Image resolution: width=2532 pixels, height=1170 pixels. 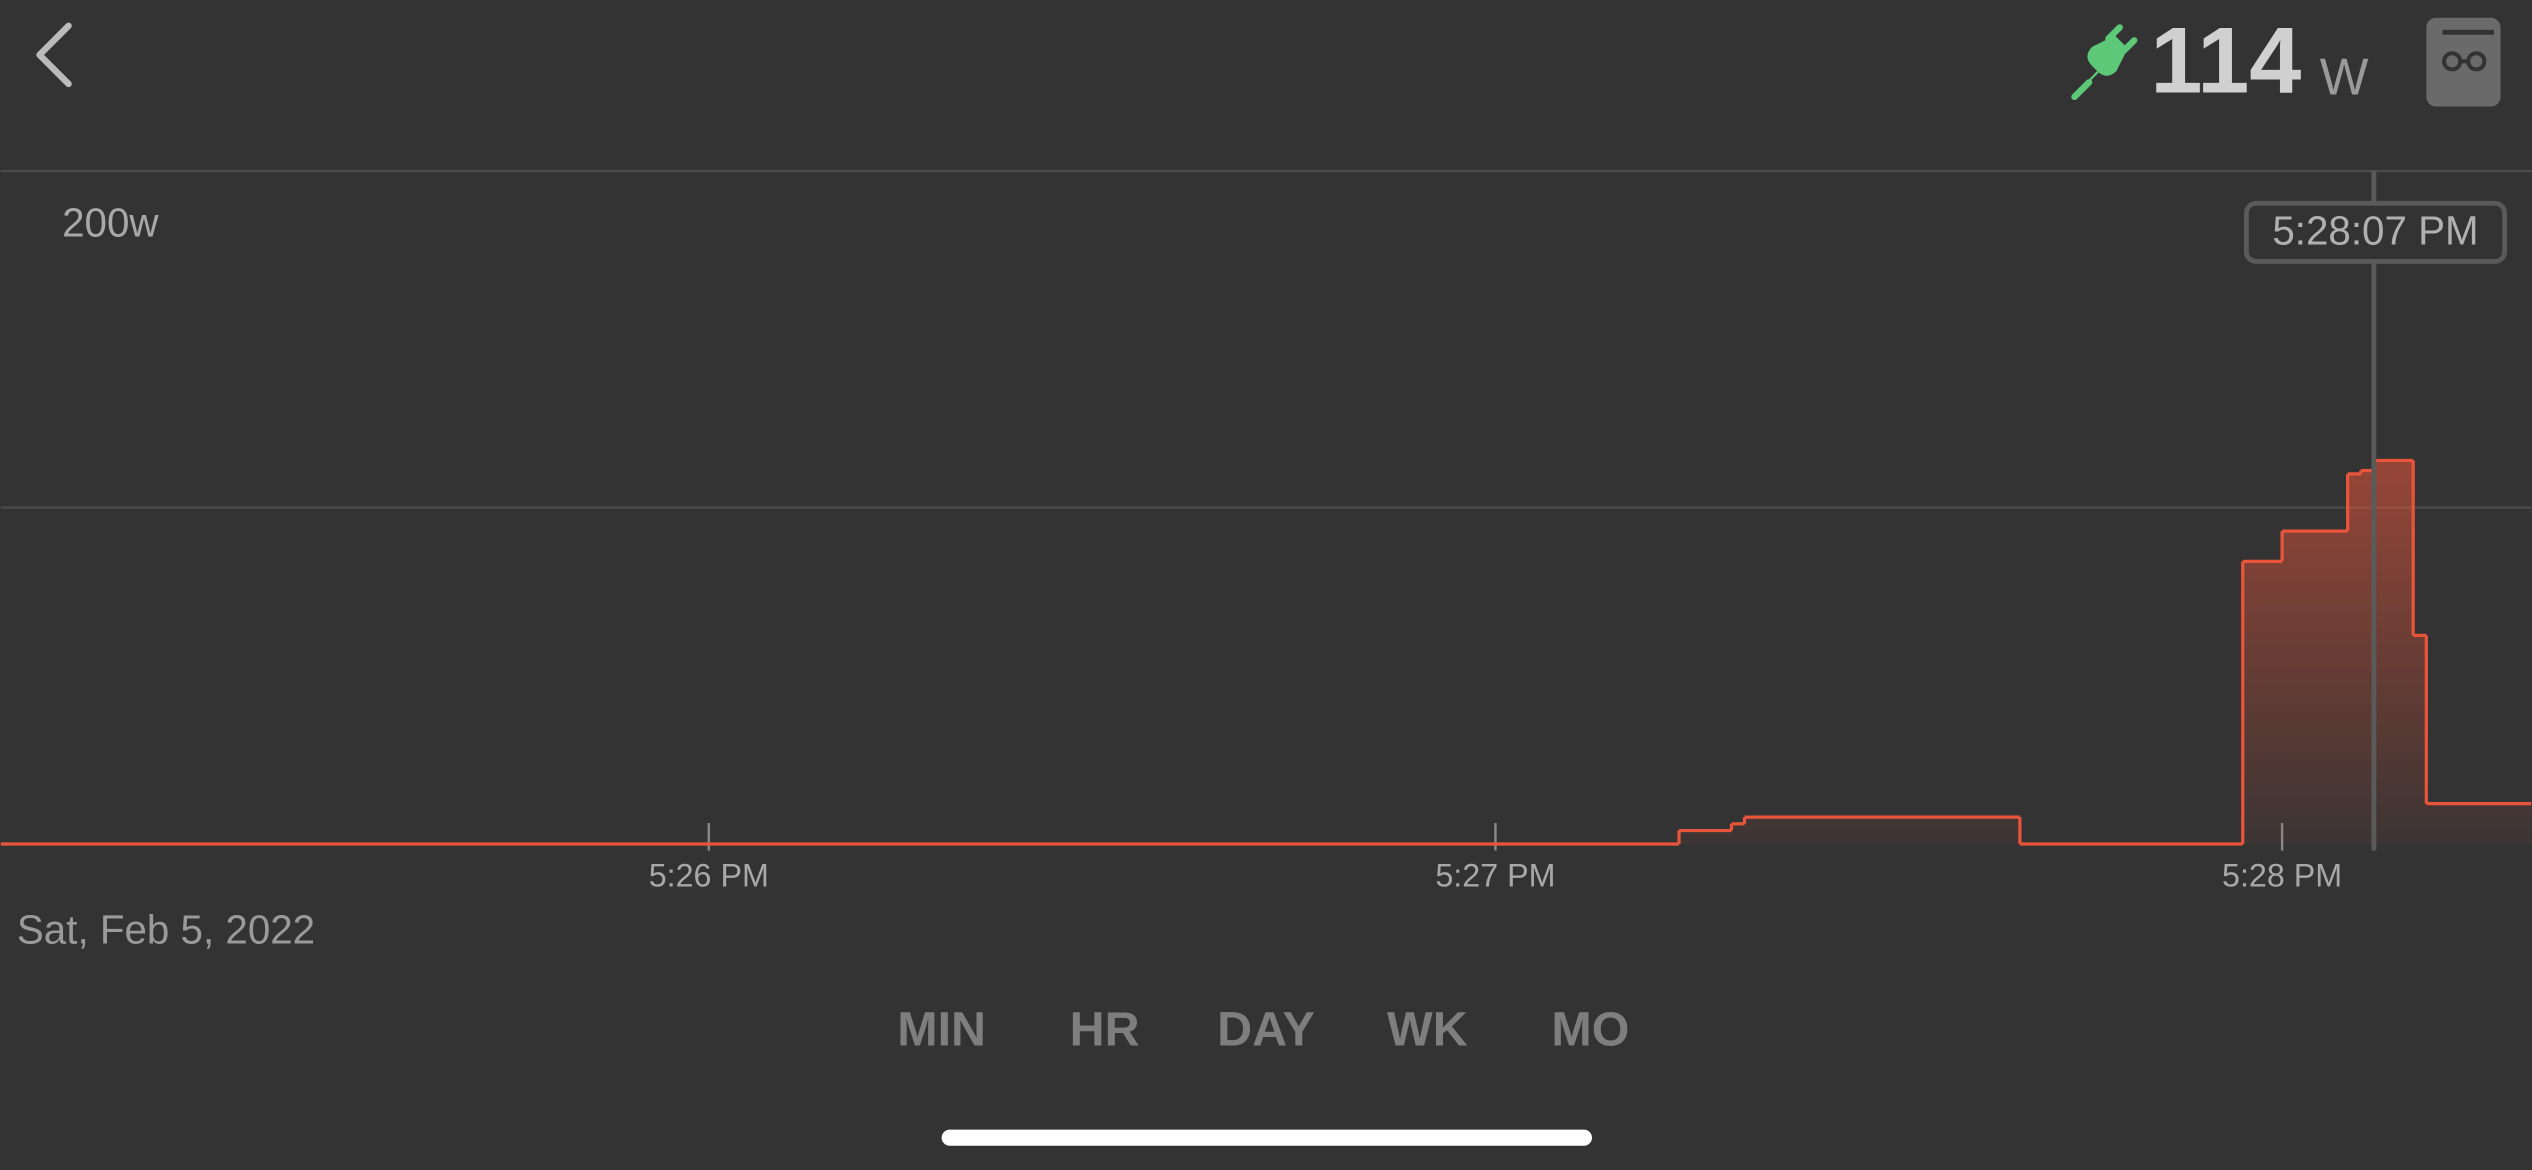 What do you see at coordinates (2225, 59) in the screenshot?
I see `current-power: 114` at bounding box center [2225, 59].